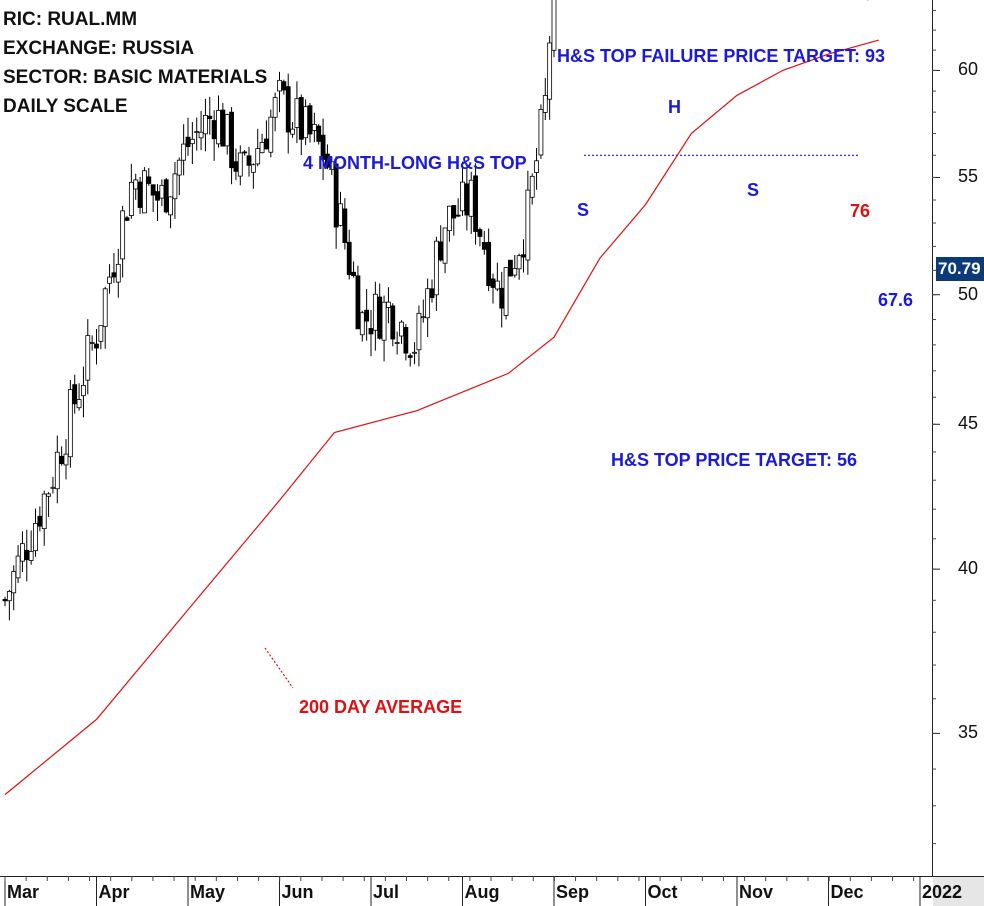  What do you see at coordinates (756, 892) in the screenshot?
I see `x-tick-label: Nov` at bounding box center [756, 892].